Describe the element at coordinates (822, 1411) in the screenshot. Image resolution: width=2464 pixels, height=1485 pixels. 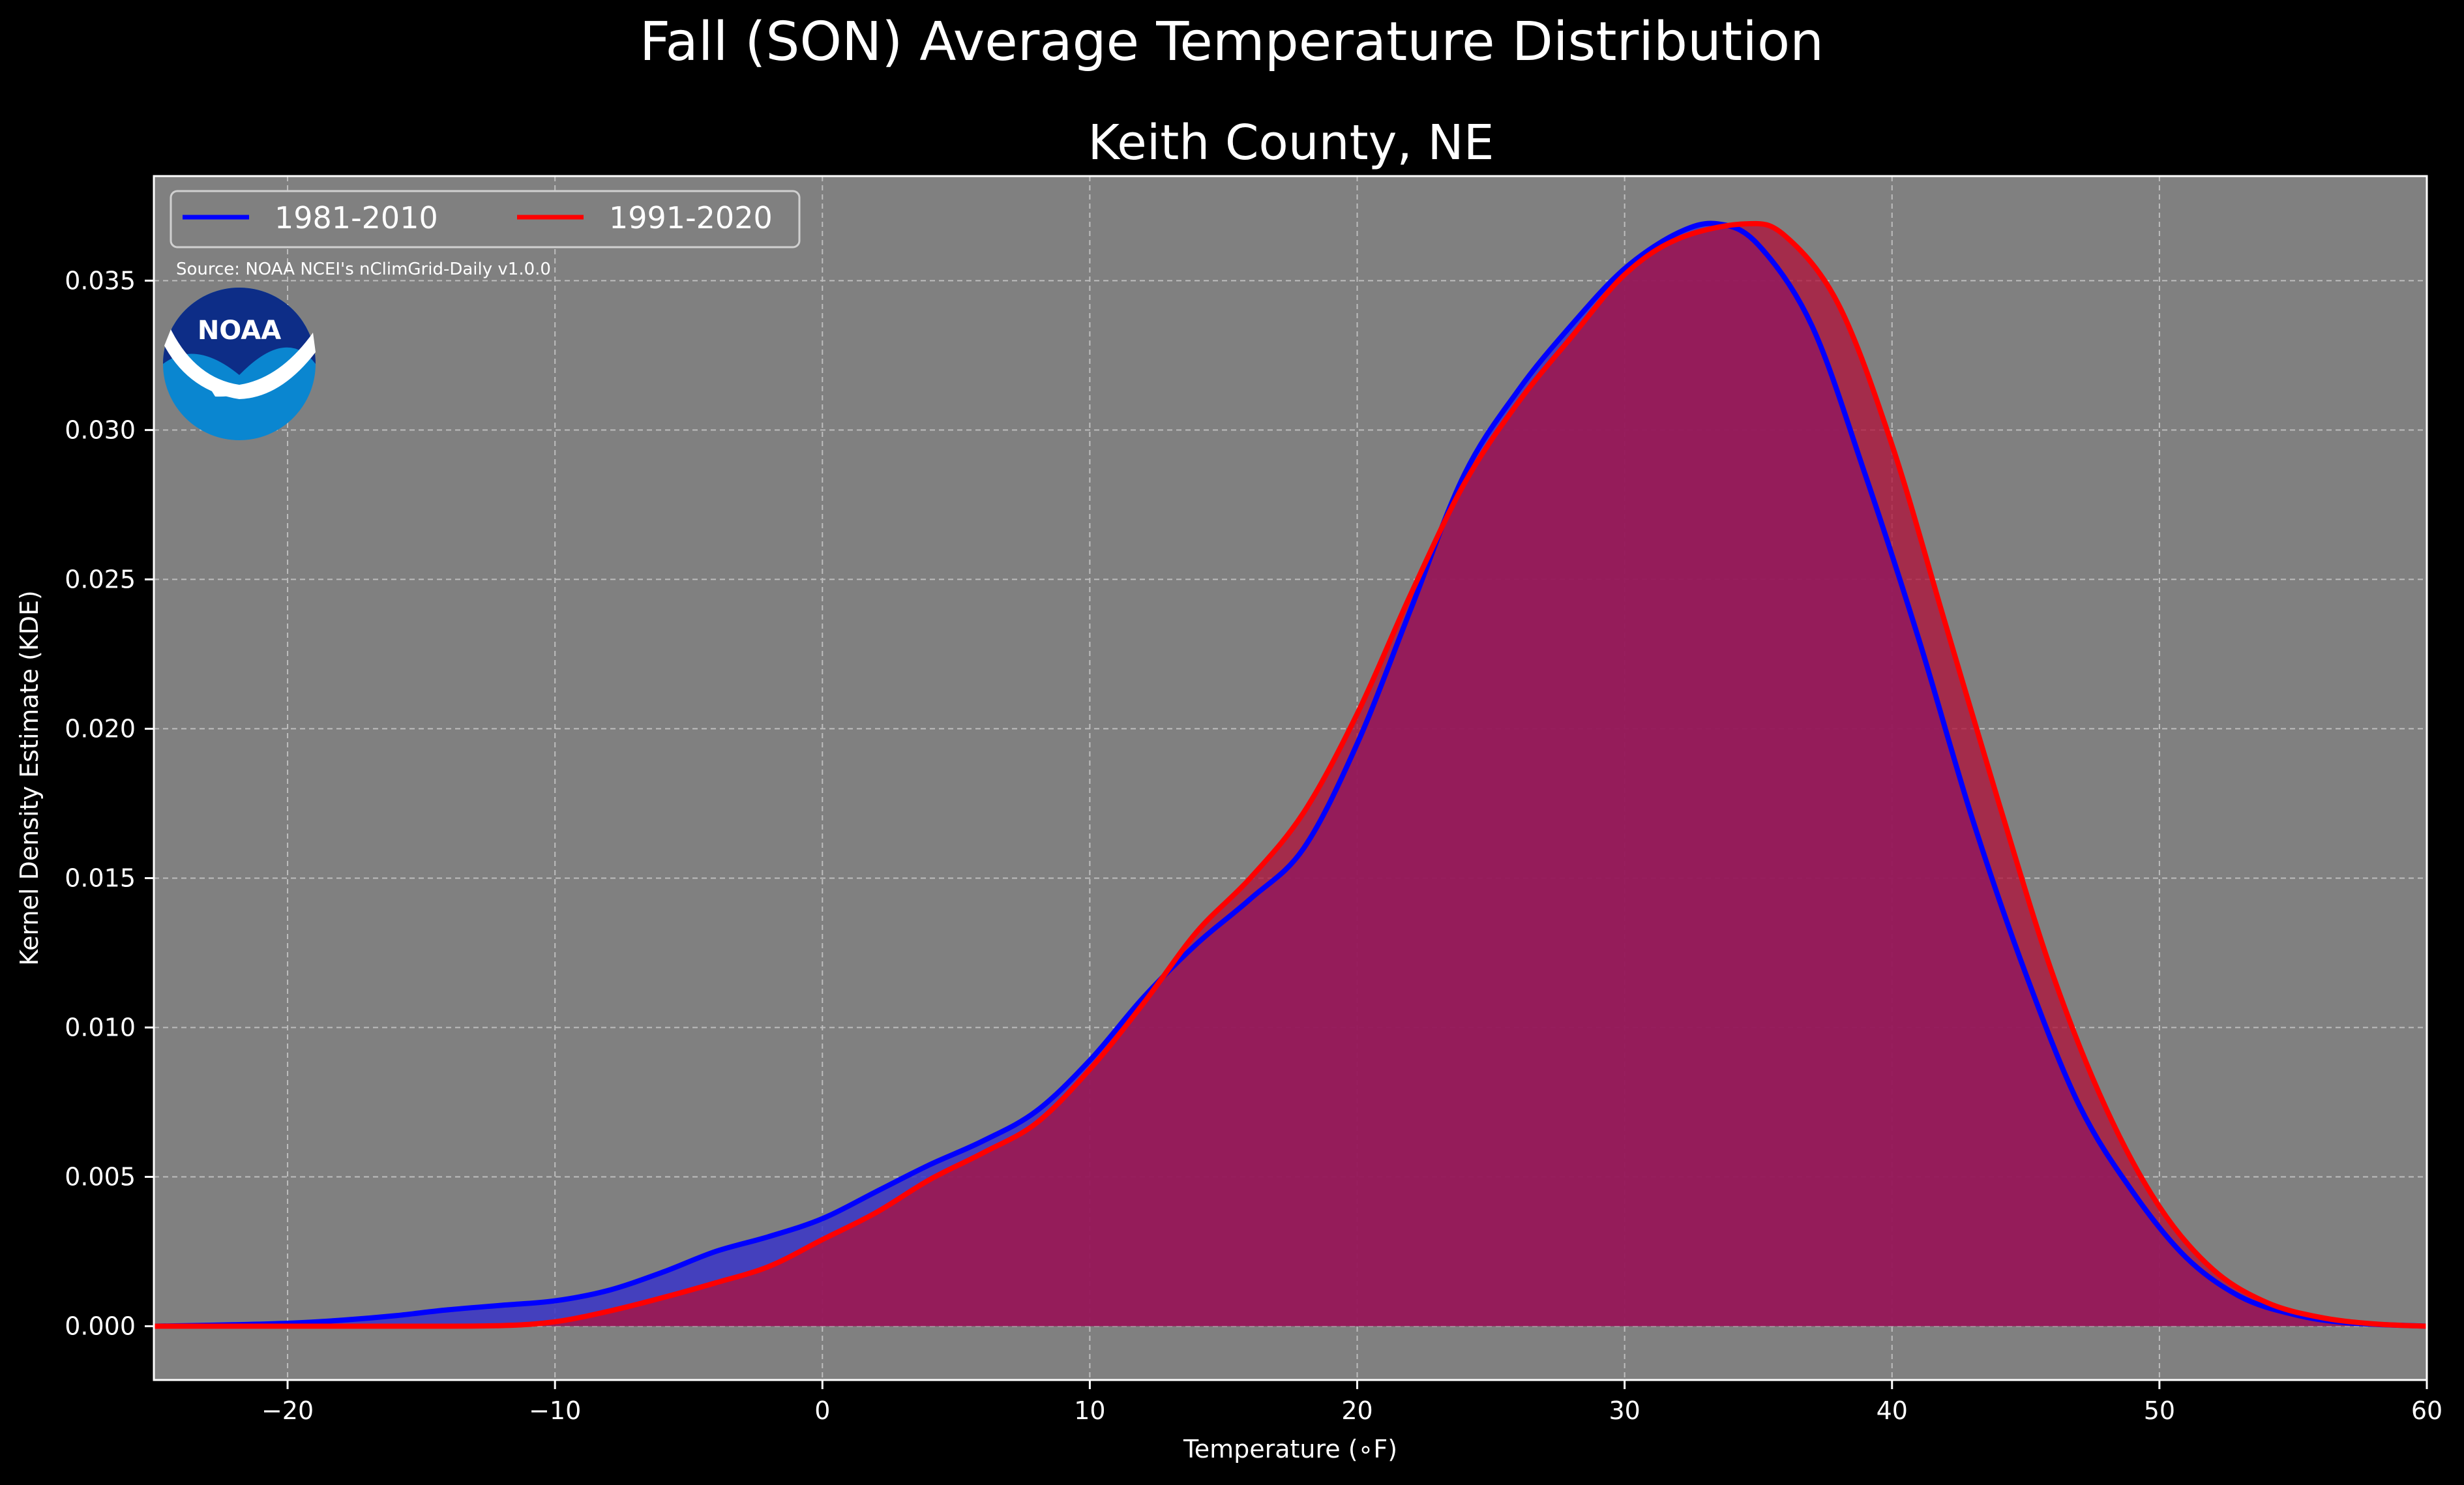
I see `x-tick-label: 0` at that location.